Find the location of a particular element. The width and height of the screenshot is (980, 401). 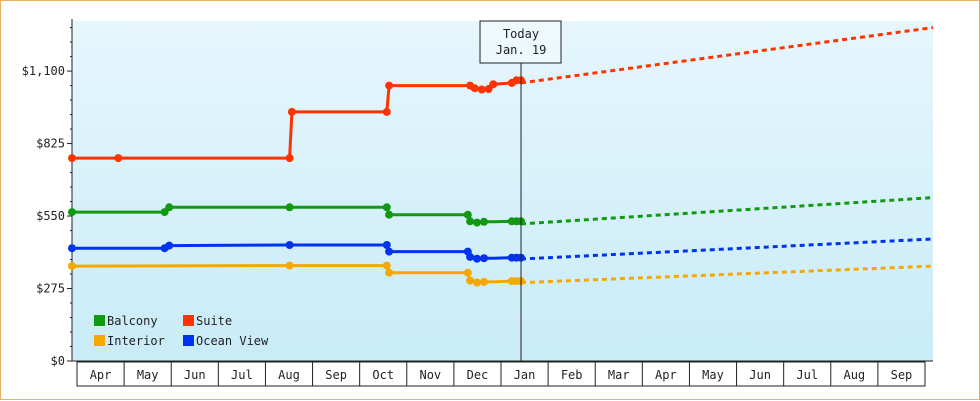

y-tick-label: $825 is located at coordinates (50, 144).